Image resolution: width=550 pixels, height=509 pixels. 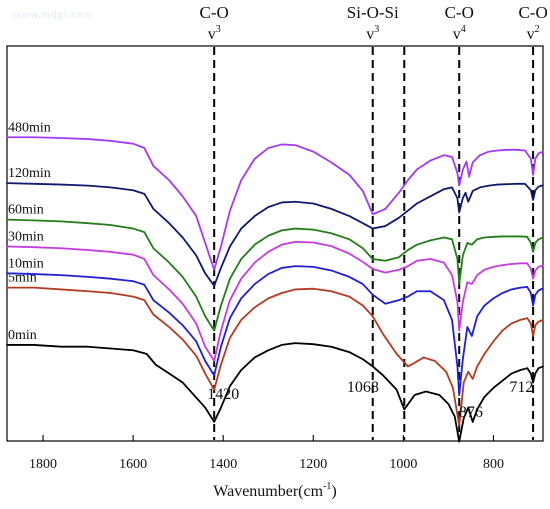 What do you see at coordinates (363, 387) in the screenshot?
I see `peak-label: 1068` at bounding box center [363, 387].